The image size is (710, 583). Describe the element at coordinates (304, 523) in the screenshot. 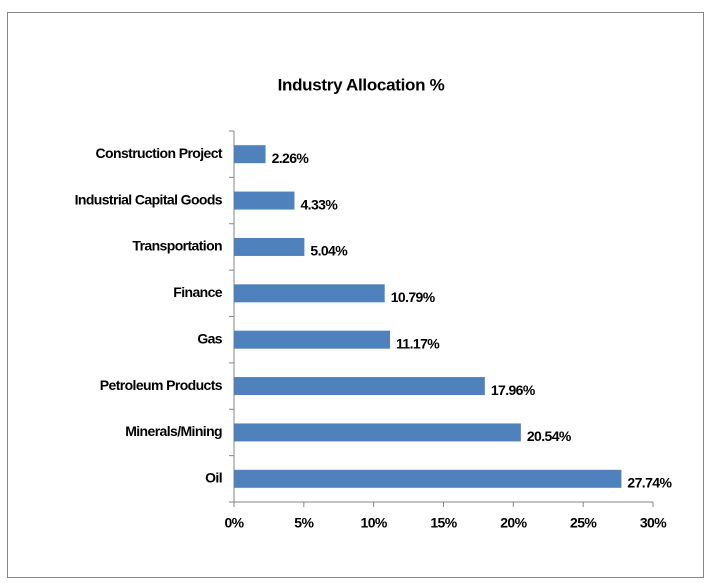

I see `x-tick-label: 5%` at that location.